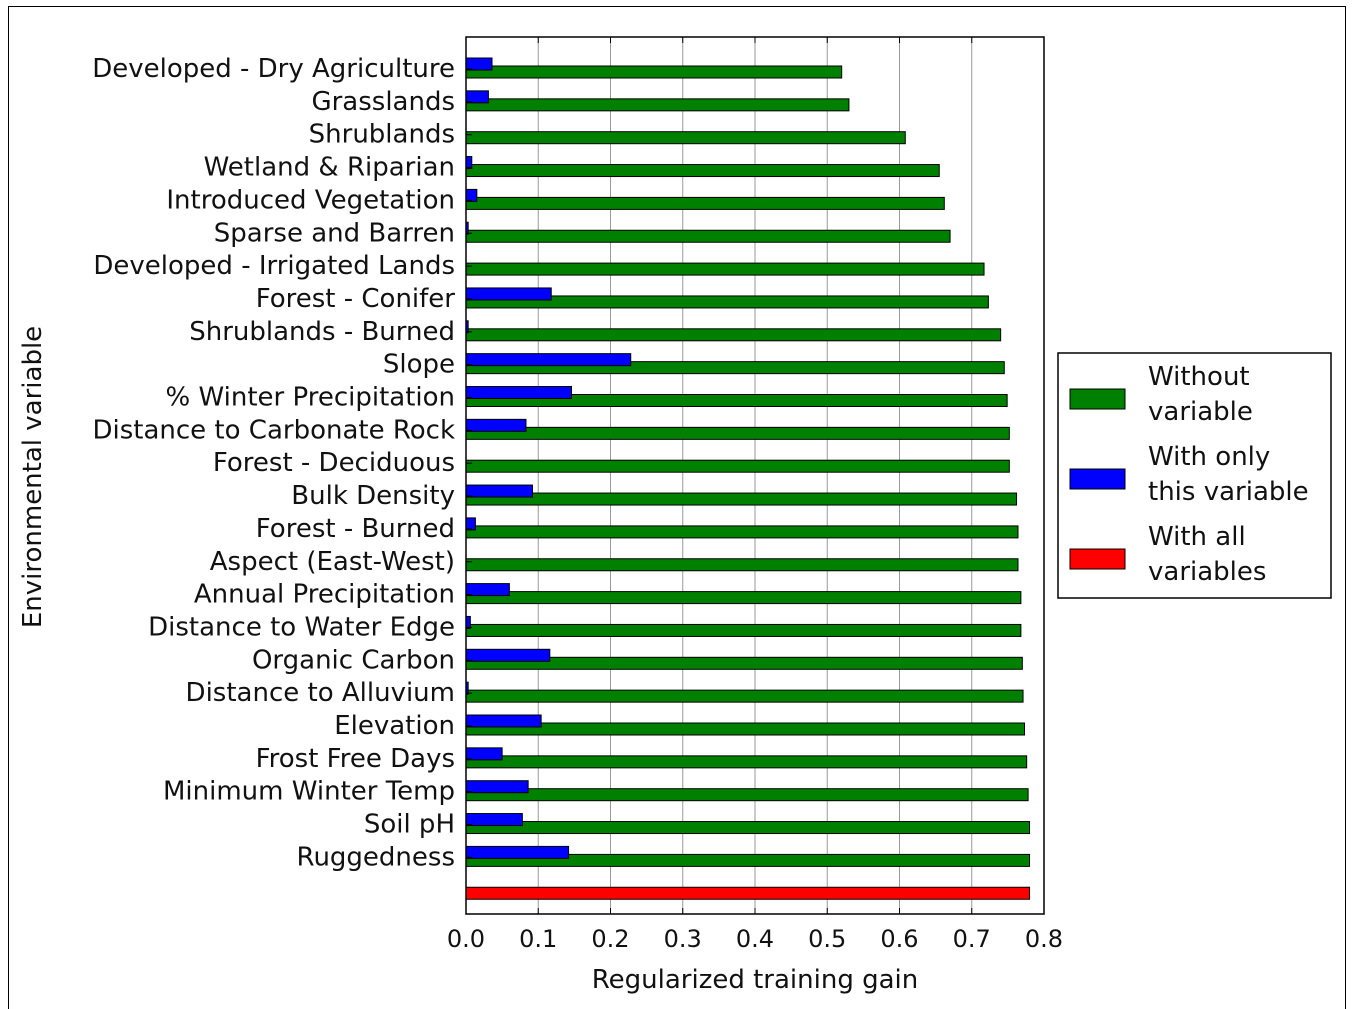 Image resolution: width=1354 pixels, height=1009 pixels. Describe the element at coordinates (301, 627) in the screenshot. I see `category-label: Distance to Water Edge` at that location.